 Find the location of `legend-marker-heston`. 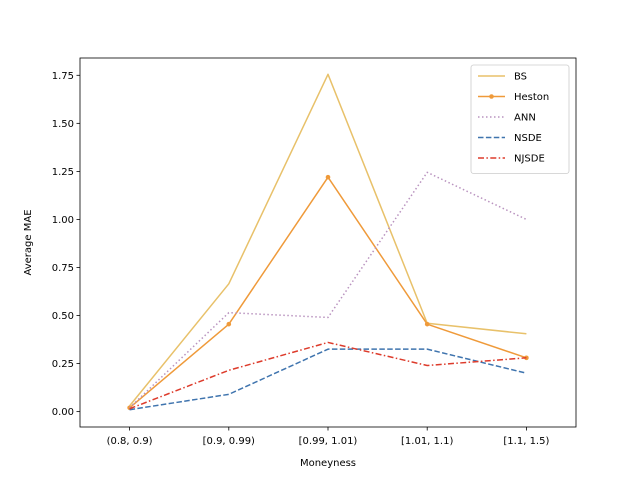

legend-marker-heston is located at coordinates (491, 96).